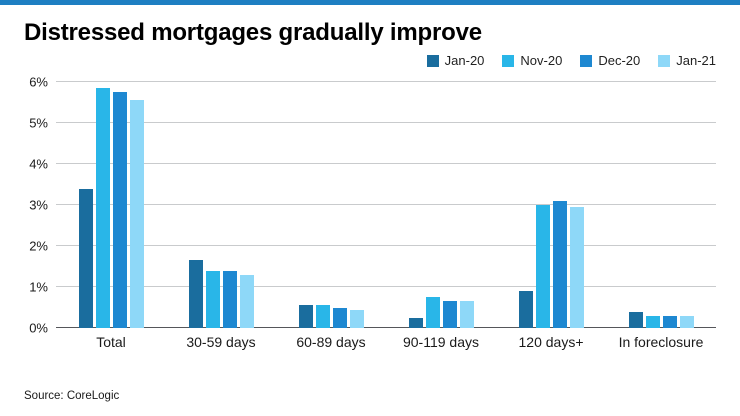 The image size is (740, 416). Describe the element at coordinates (551, 342) in the screenshot. I see `category-label: 120 days+` at that location.